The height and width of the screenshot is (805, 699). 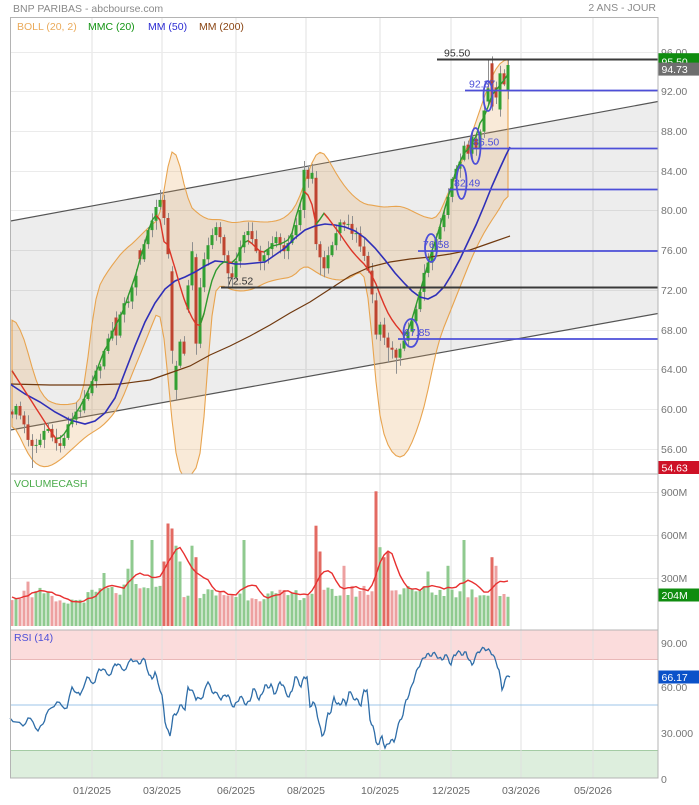 I want to click on svg-text: 08/2025, so click(x=306, y=791).